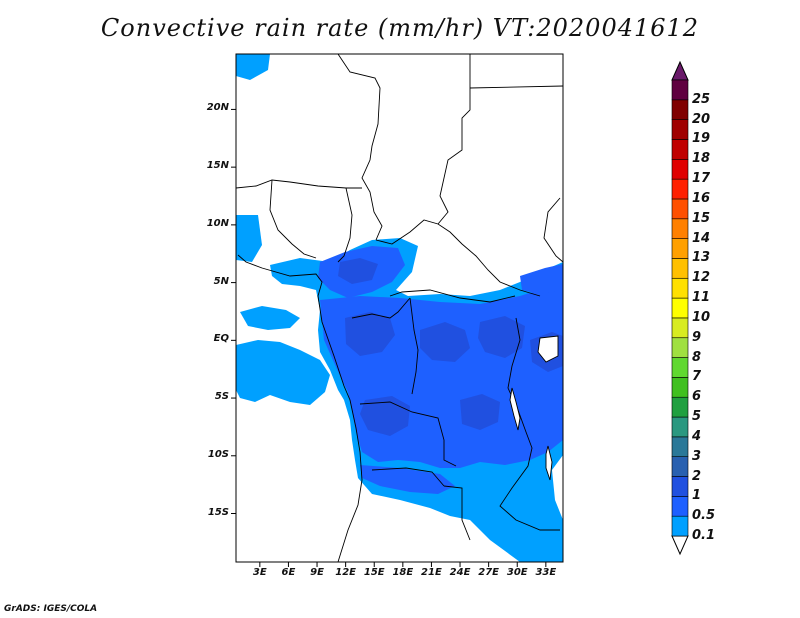  I want to click on latitude-label: 15N, so click(217, 166).